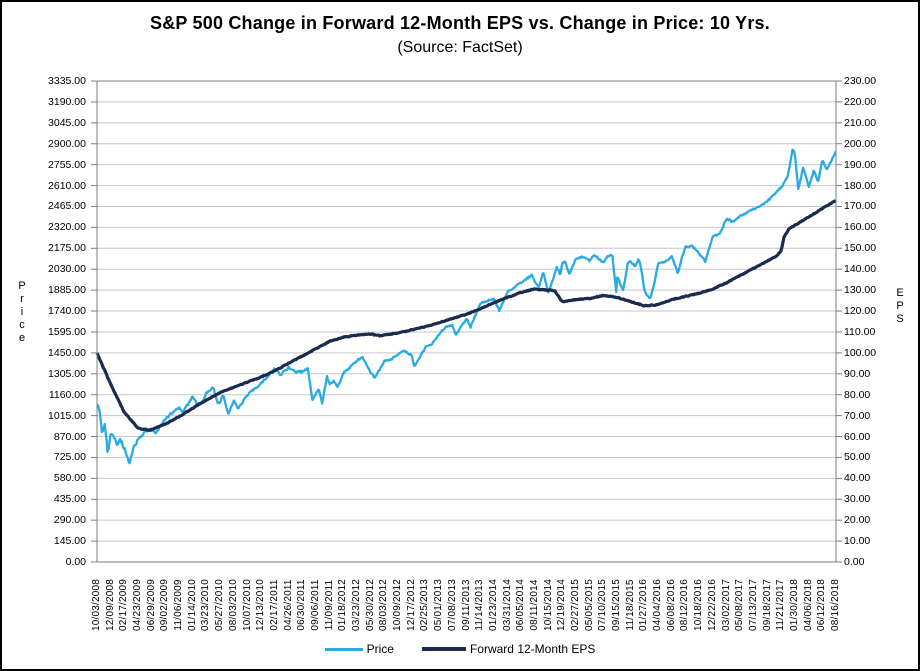  Describe the element at coordinates (67, 373) in the screenshot. I see `y-axis-label-left: 1305.00` at that location.